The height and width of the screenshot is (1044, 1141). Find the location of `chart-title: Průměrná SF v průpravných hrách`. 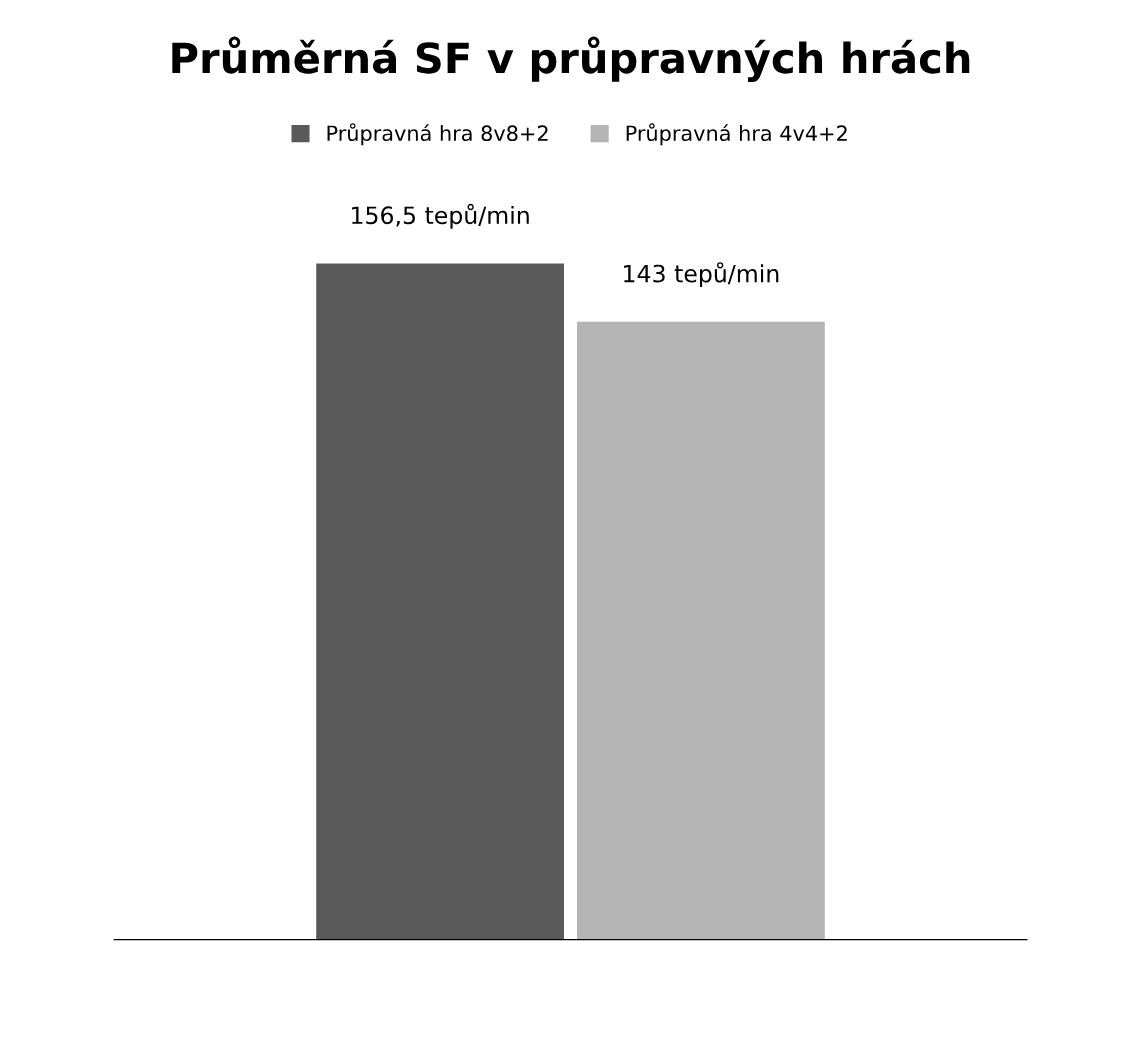

chart-title: Průměrná SF v průpravných hrách is located at coordinates (571, 59).